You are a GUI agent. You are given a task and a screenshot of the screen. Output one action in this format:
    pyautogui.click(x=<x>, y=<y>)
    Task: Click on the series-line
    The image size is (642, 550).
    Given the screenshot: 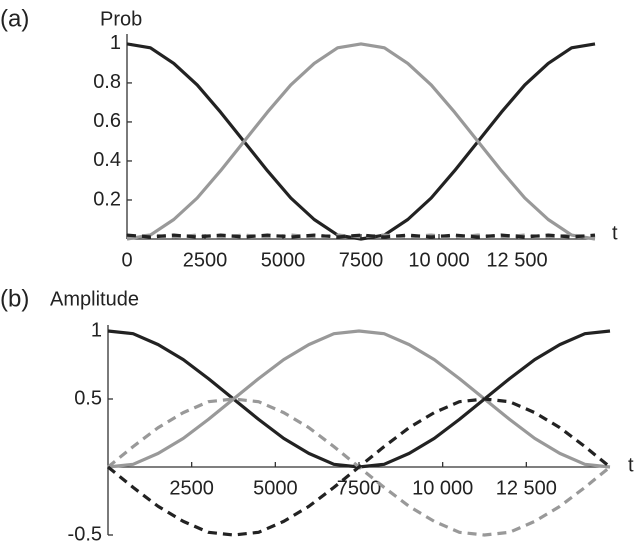 What is the action you would take?
    pyautogui.click(x=361, y=236)
    